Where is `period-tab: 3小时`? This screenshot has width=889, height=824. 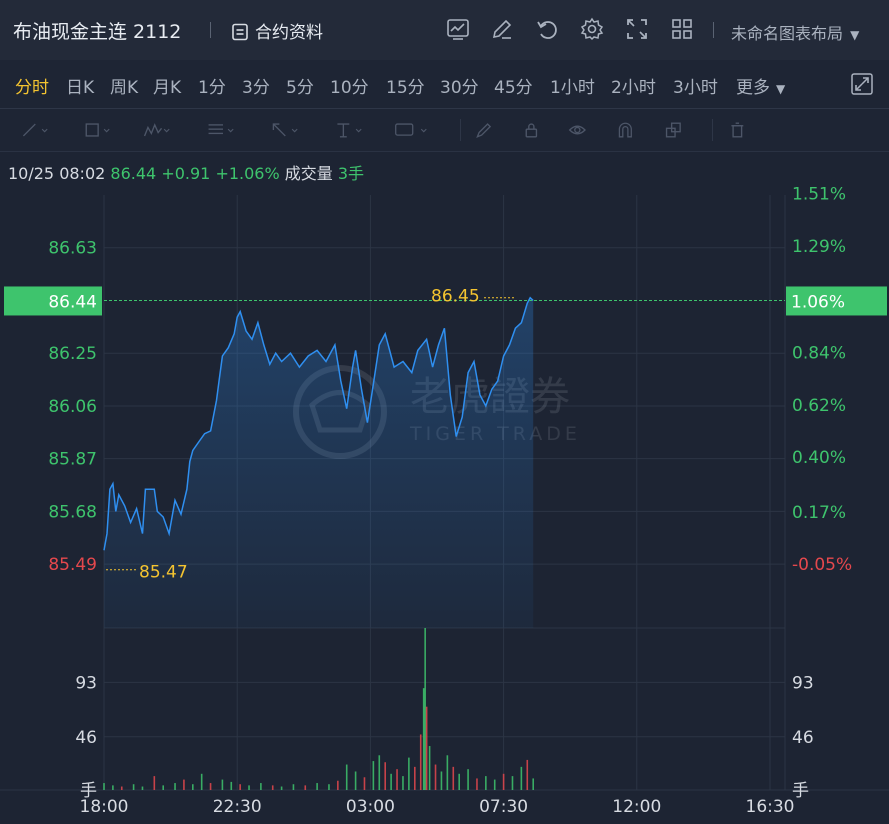 period-tab: 3小时 is located at coordinates (695, 88).